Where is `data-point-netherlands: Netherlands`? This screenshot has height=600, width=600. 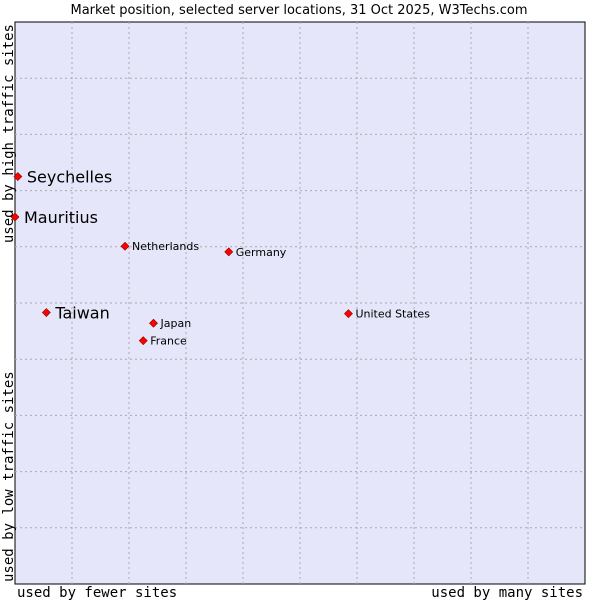
data-point-netherlands: Netherlands is located at coordinates (159, 246).